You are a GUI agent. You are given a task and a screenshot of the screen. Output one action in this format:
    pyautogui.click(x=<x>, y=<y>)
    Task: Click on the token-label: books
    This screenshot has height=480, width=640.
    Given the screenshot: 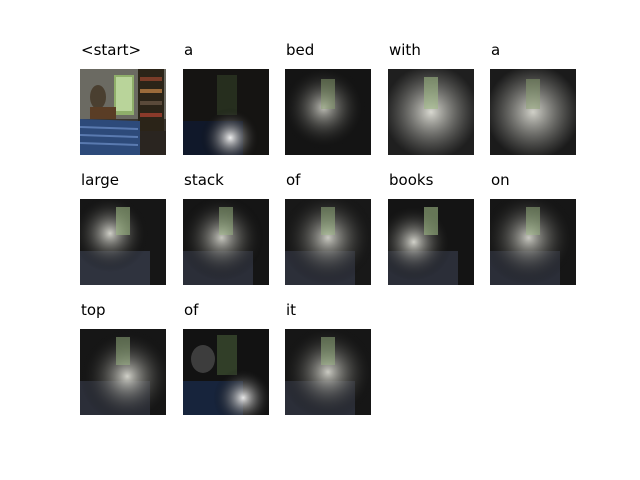 What is the action you would take?
    pyautogui.click(x=411, y=180)
    